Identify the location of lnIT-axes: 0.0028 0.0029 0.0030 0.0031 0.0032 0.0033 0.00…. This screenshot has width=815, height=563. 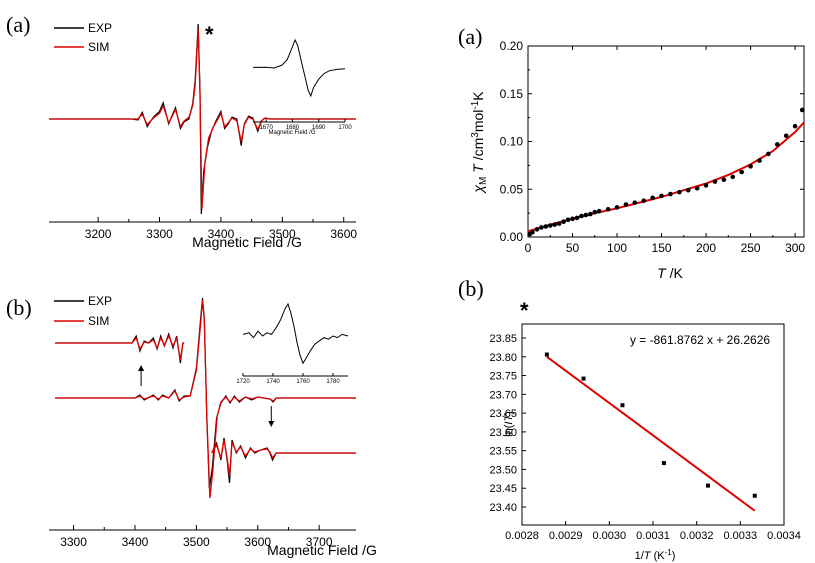
(645, 432).